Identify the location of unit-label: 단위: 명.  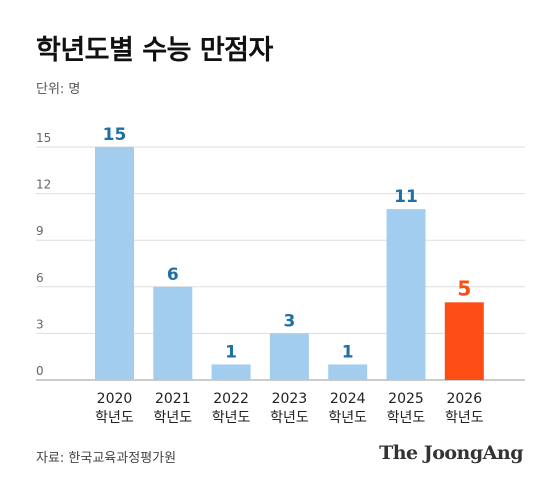
(58, 89).